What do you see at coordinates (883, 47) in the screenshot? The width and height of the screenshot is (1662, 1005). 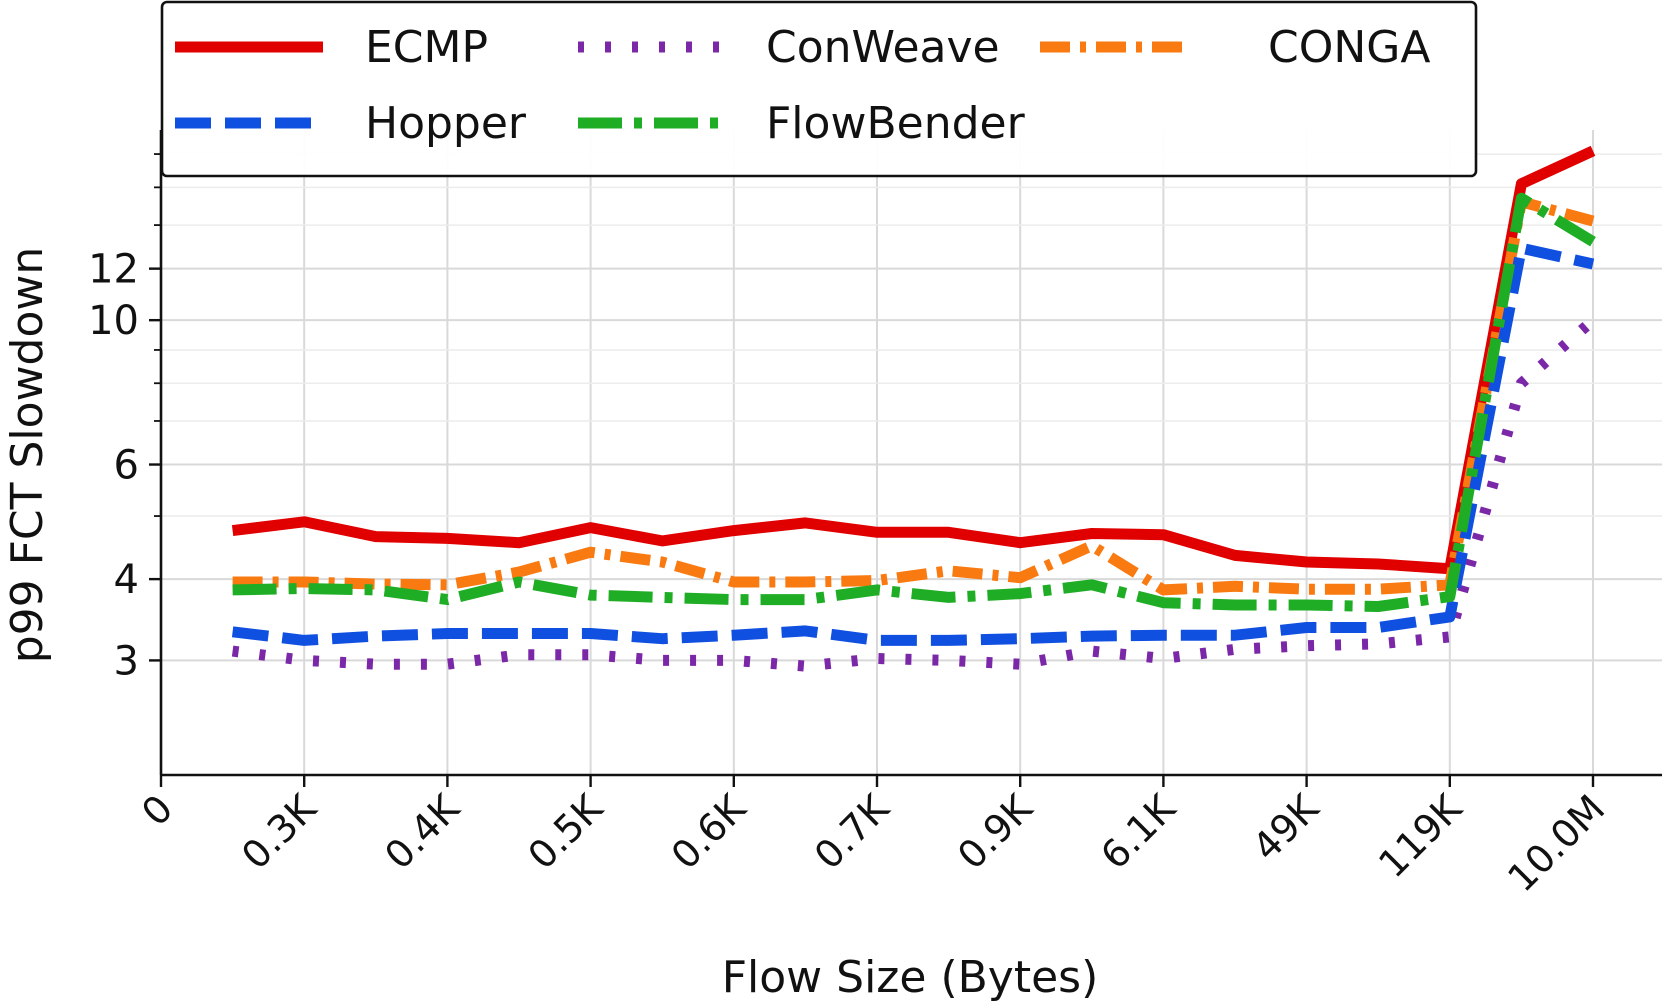 I see `legend-label-conweave: ConWeave` at bounding box center [883, 47].